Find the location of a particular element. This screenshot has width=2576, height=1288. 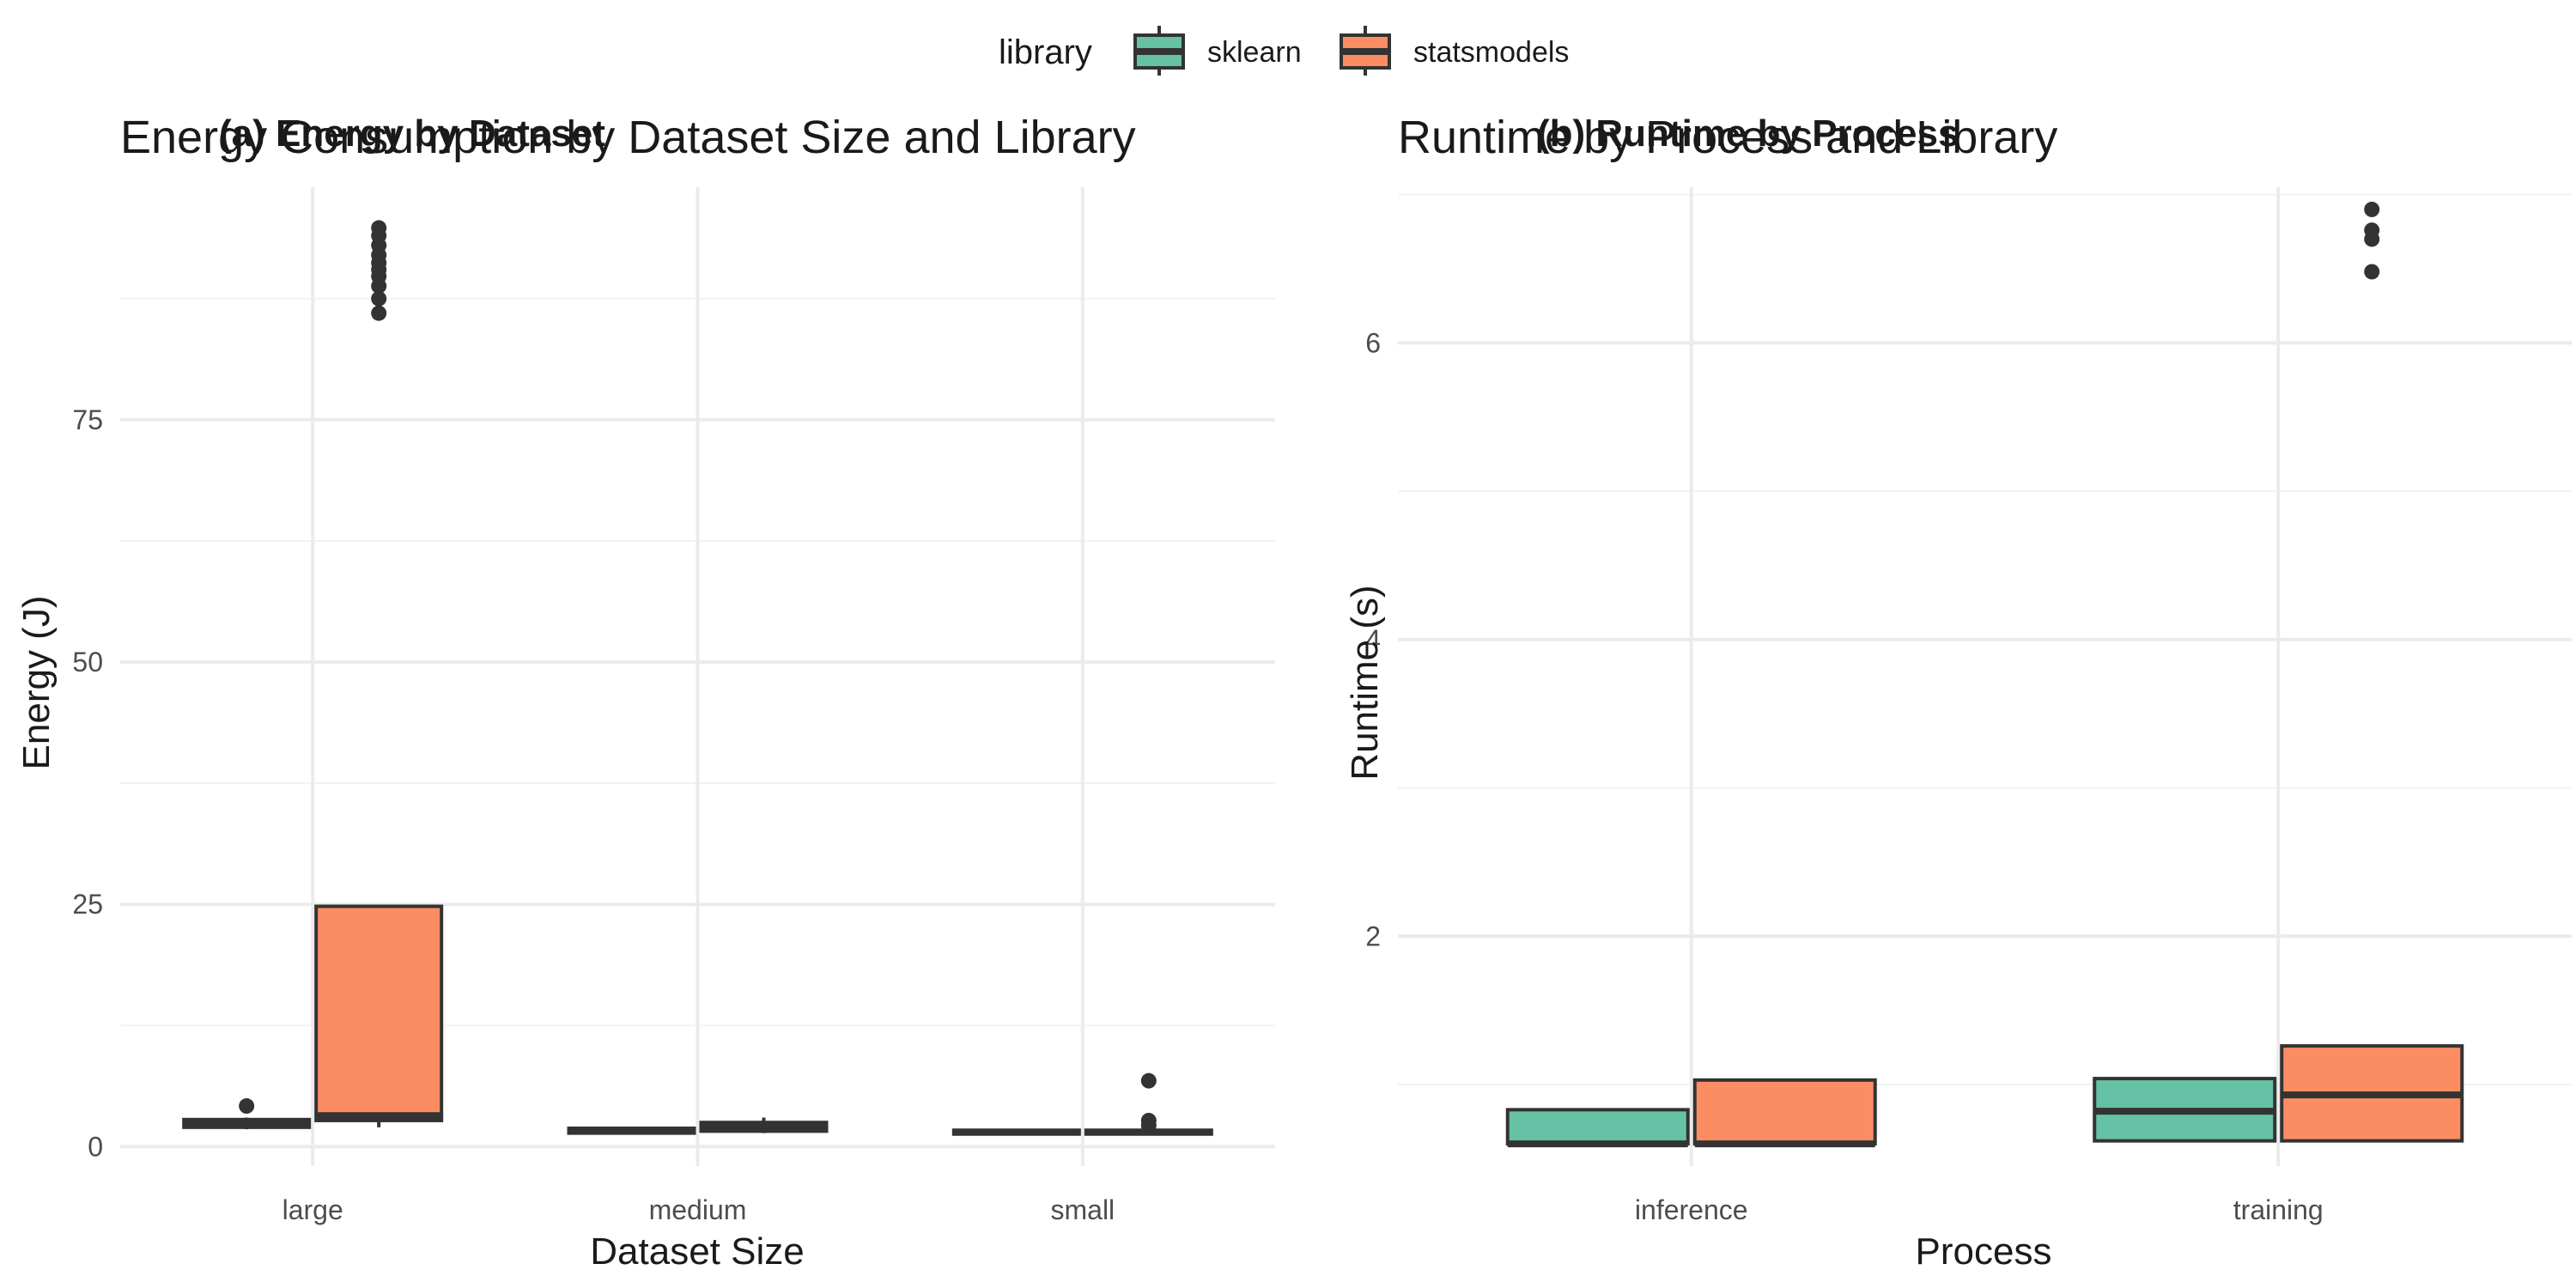

box-sklearn-small is located at coordinates (1016, 1132).